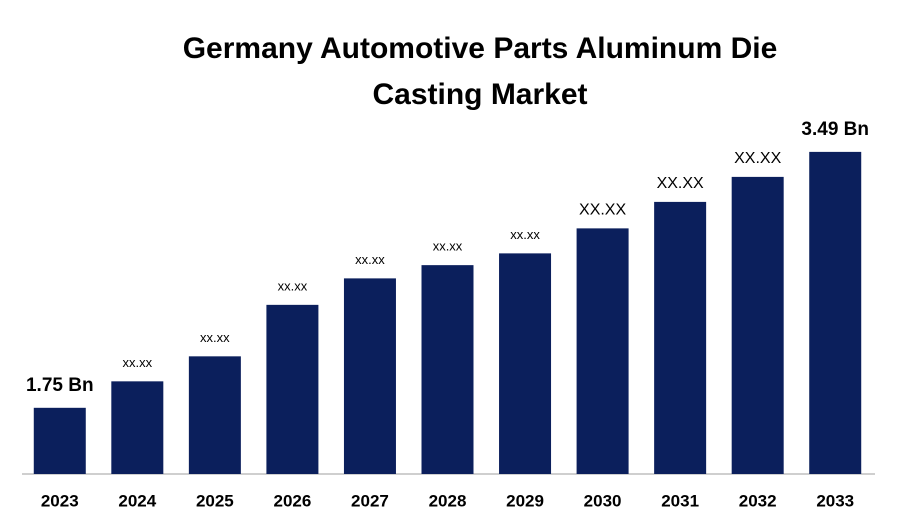 This screenshot has width=900, height=525. What do you see at coordinates (603, 500) in the screenshot?
I see `x-tick-label: 2030` at bounding box center [603, 500].